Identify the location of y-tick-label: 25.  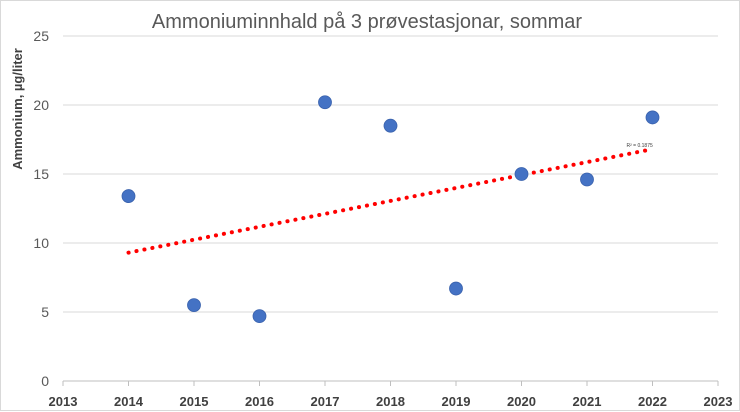
(41, 36).